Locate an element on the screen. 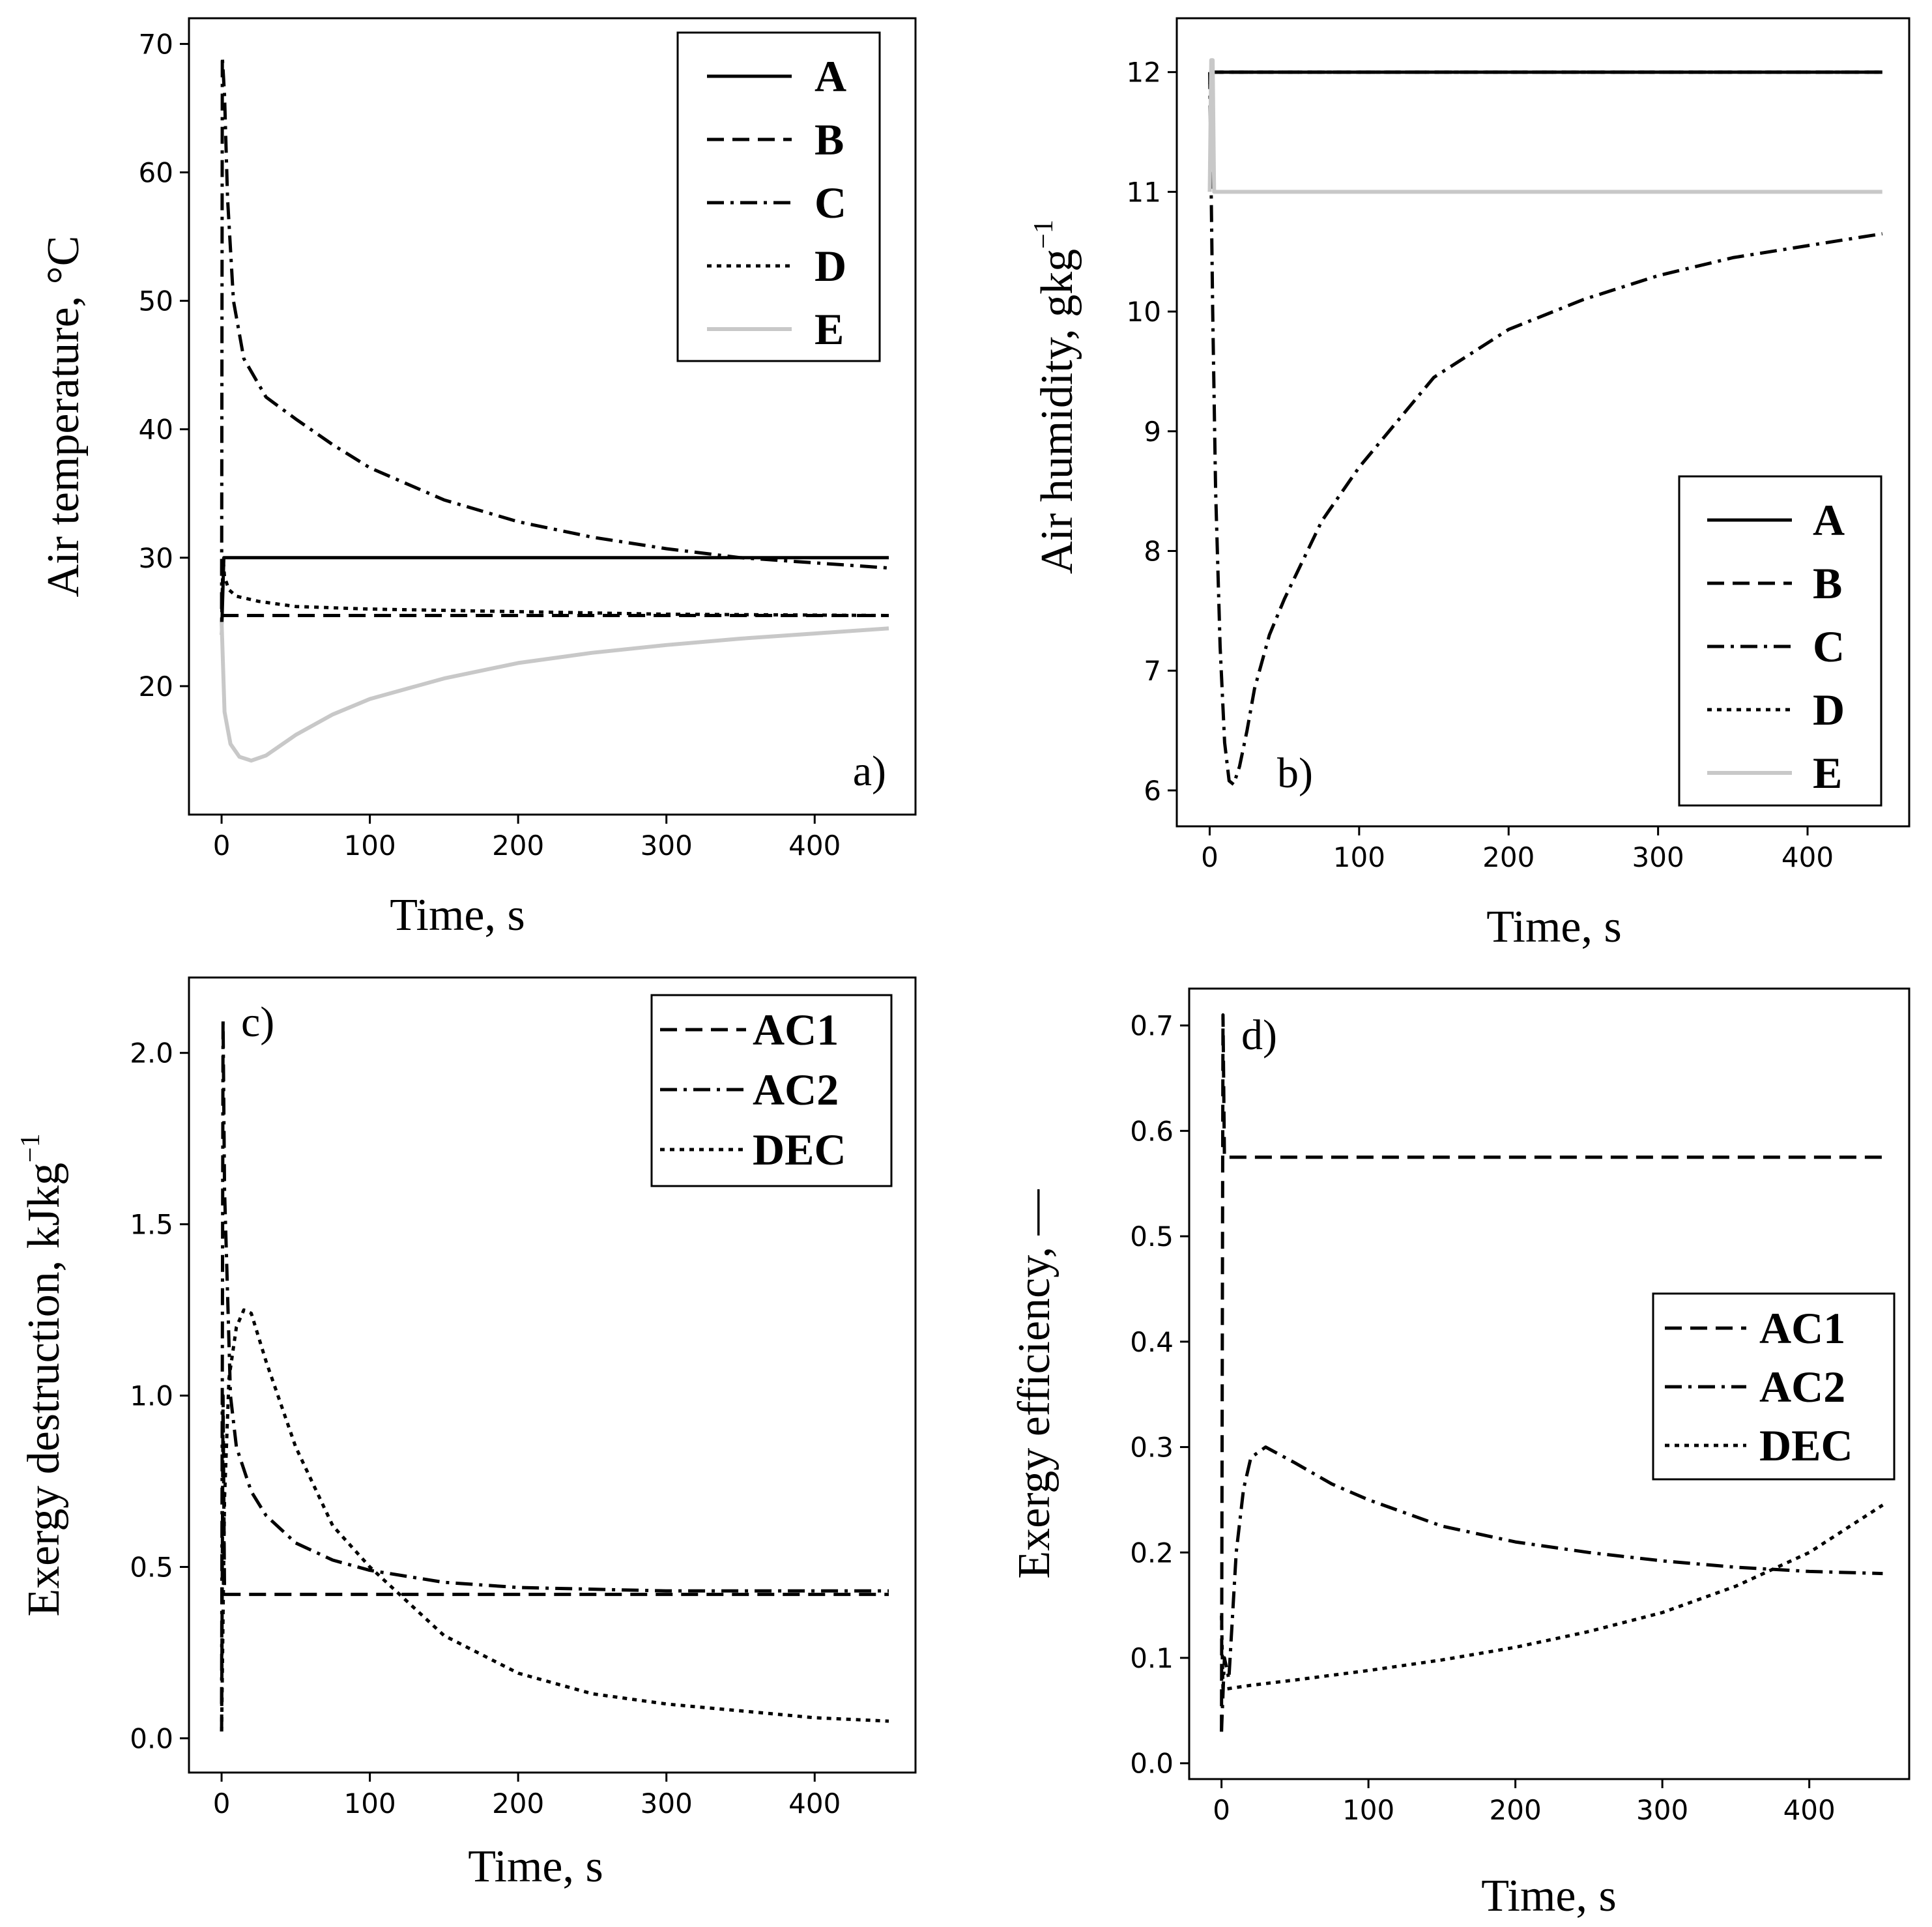  y-tick-label: 0.4 is located at coordinates (1152, 1342).